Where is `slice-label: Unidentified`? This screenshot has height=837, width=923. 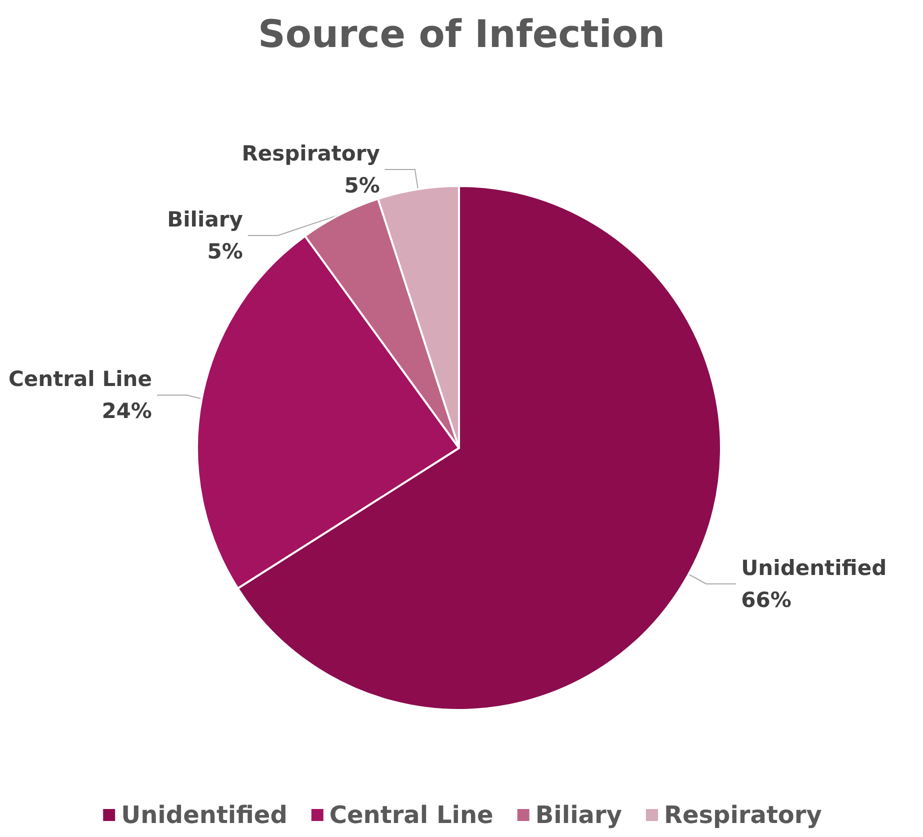
slice-label: Unidentified is located at coordinates (814, 568).